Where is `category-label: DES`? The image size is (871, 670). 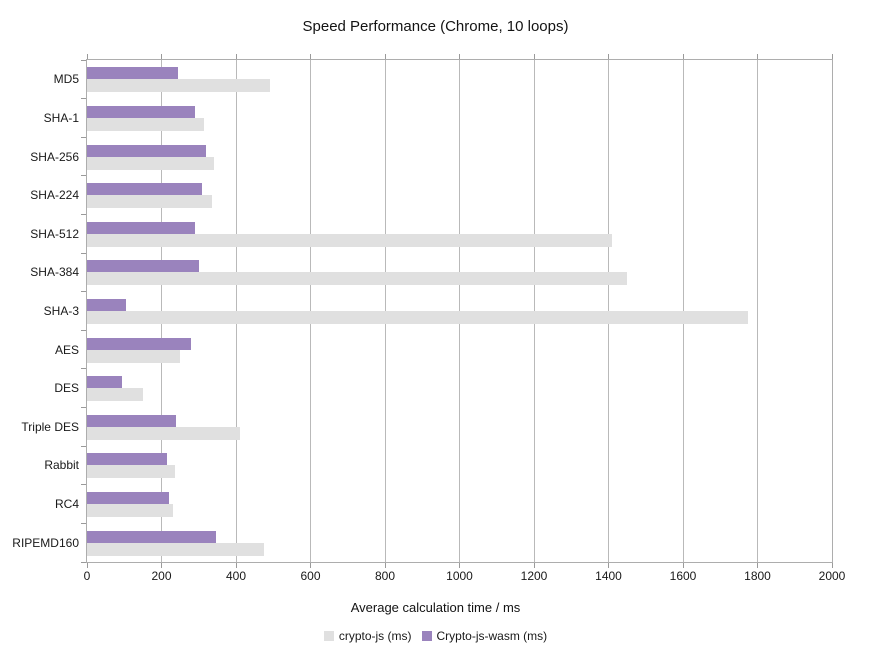 category-label: DES is located at coordinates (66, 388).